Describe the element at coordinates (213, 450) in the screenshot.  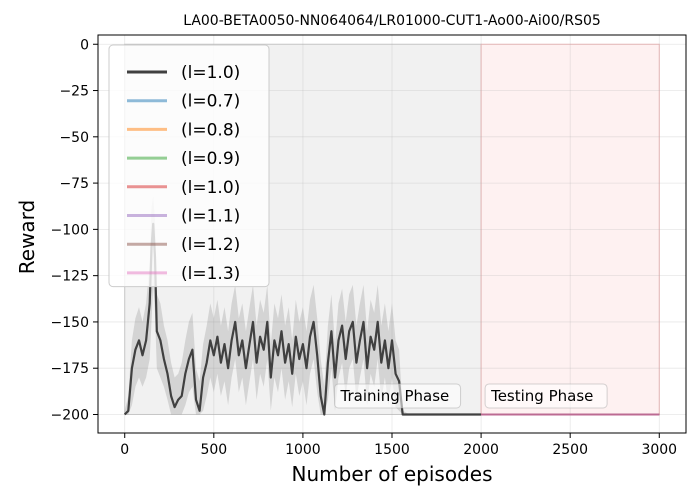
I see `x-tick-label: 500` at that location.